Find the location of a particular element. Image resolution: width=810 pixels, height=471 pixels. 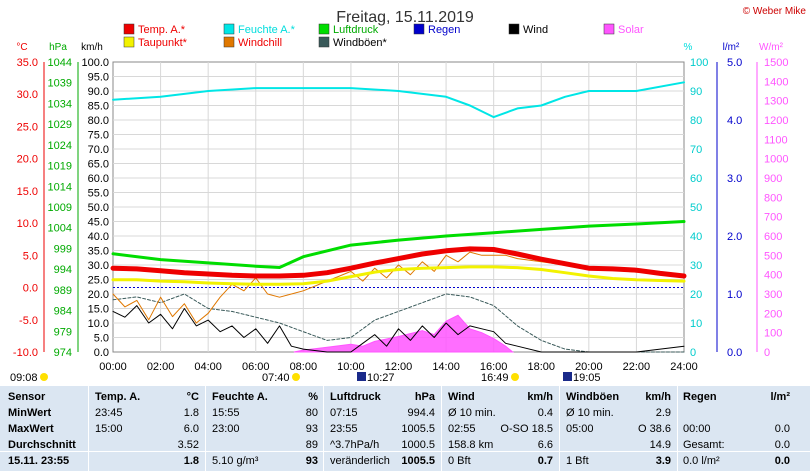

moonrise-icon is located at coordinates (44, 377).